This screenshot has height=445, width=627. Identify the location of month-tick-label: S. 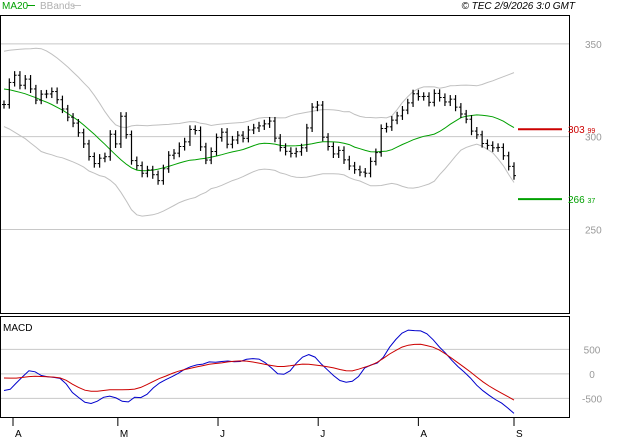
(519, 434).